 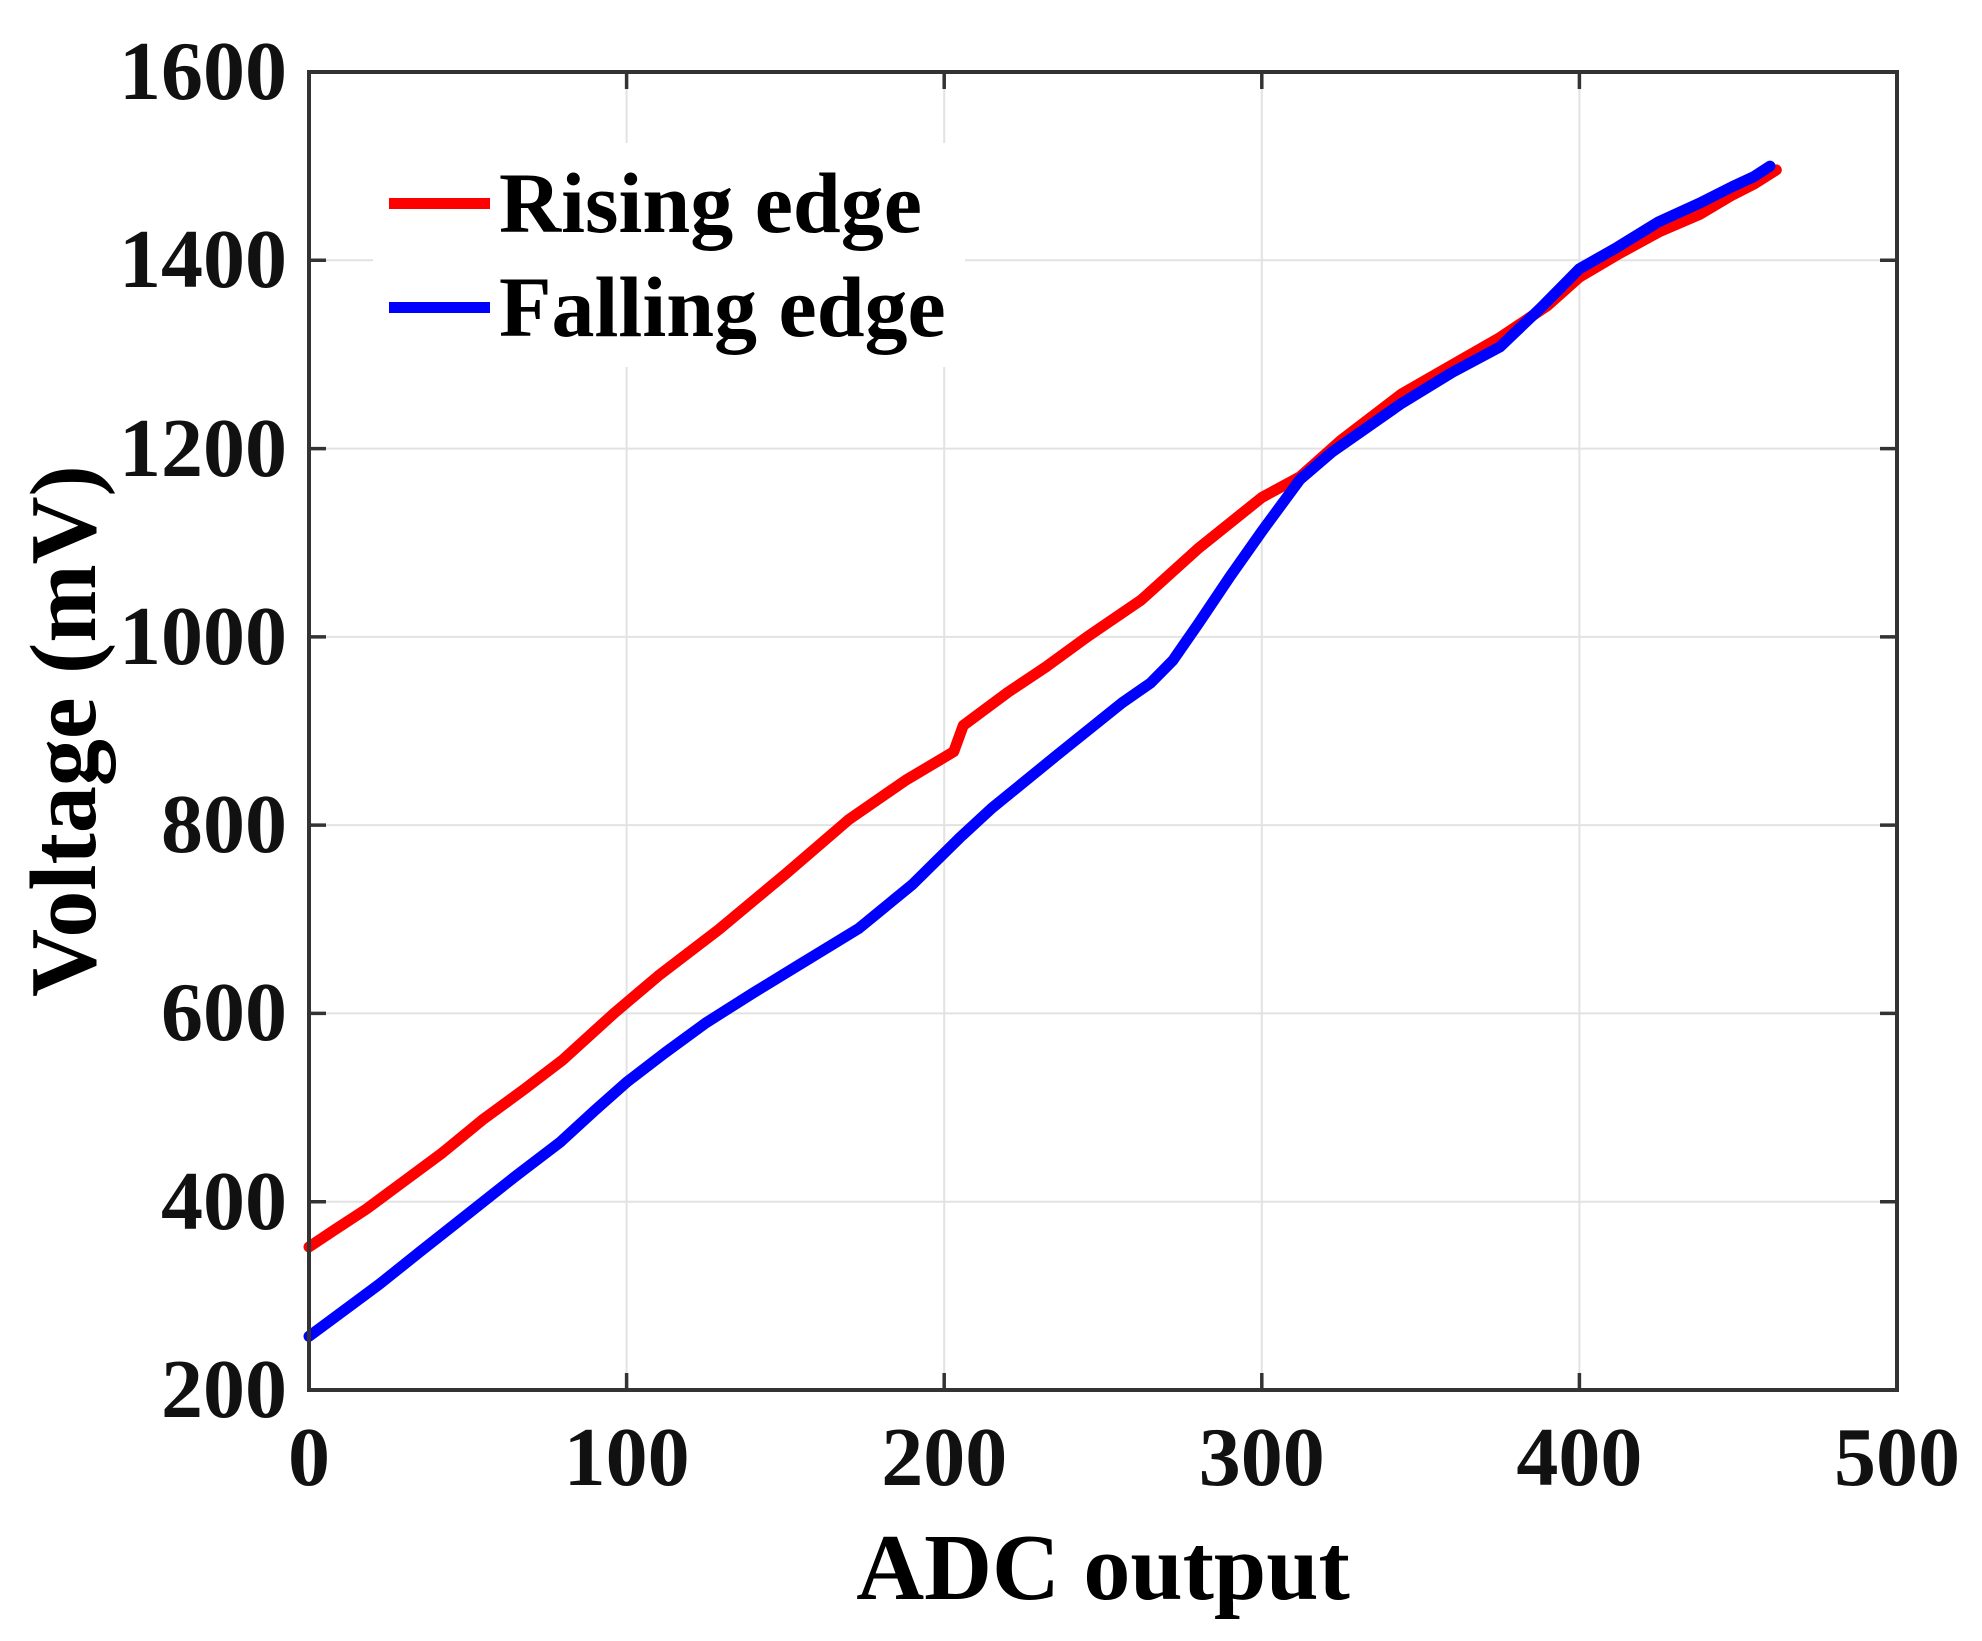 What do you see at coordinates (224, 1389) in the screenshot?
I see `y-tick-label: 200` at bounding box center [224, 1389].